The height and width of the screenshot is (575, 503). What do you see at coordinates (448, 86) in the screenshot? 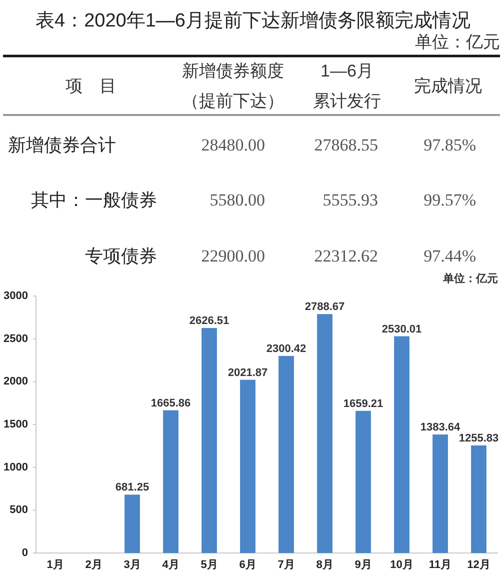
I see `text: 完成情况` at bounding box center [448, 86].